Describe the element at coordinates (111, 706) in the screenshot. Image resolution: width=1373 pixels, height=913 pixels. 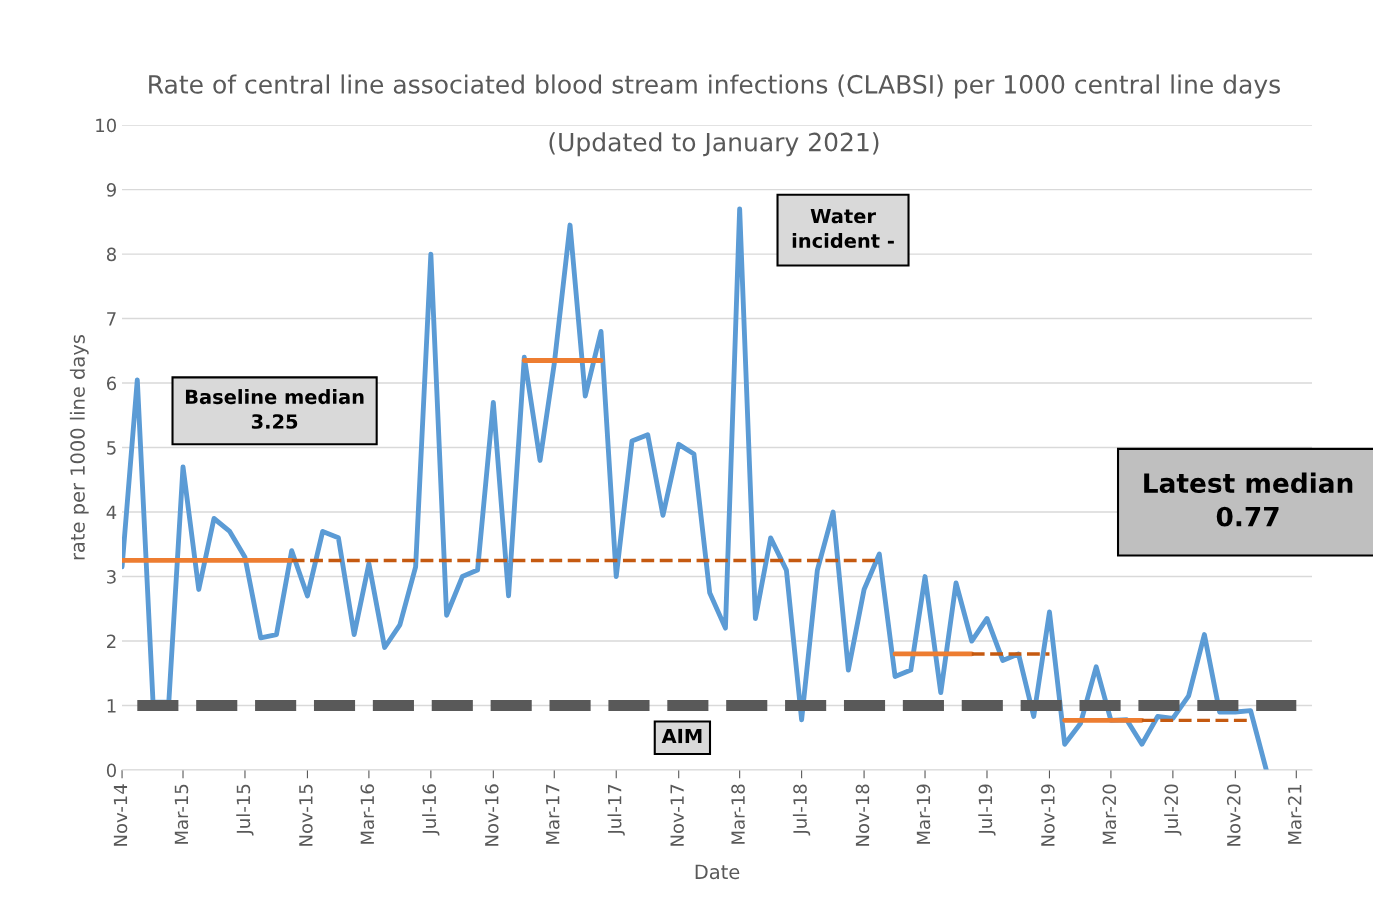
I see `y-tick-label: 1` at that location.